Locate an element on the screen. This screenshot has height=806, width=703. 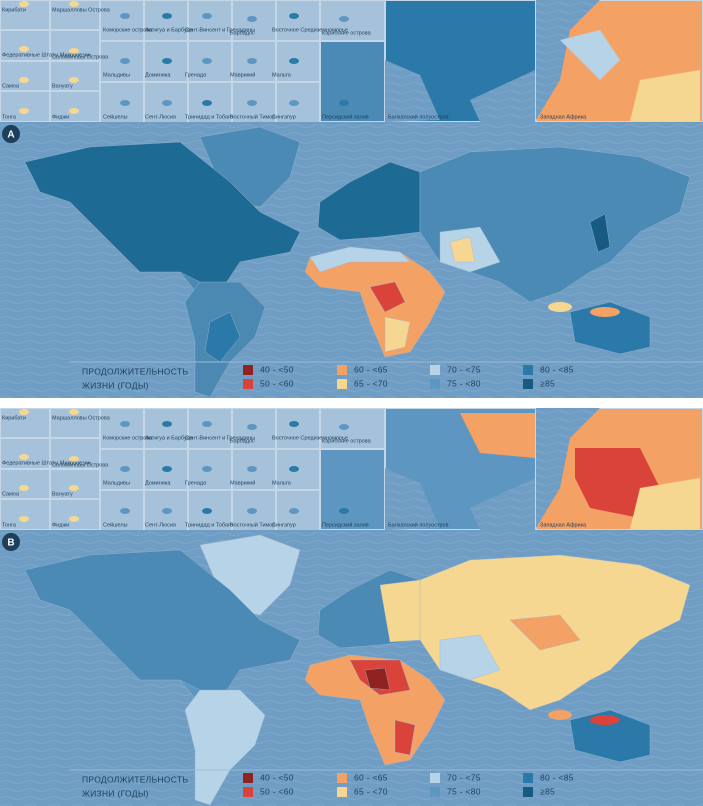
panel-badge is located at coordinates (11, 542).